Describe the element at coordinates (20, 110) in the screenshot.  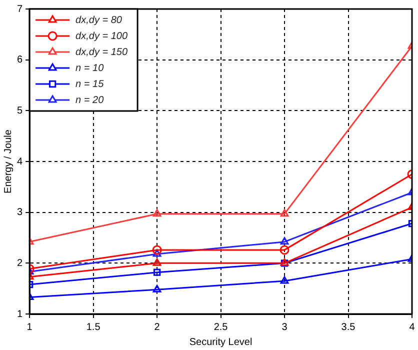
I see `y-tick-label: 5` at that location.